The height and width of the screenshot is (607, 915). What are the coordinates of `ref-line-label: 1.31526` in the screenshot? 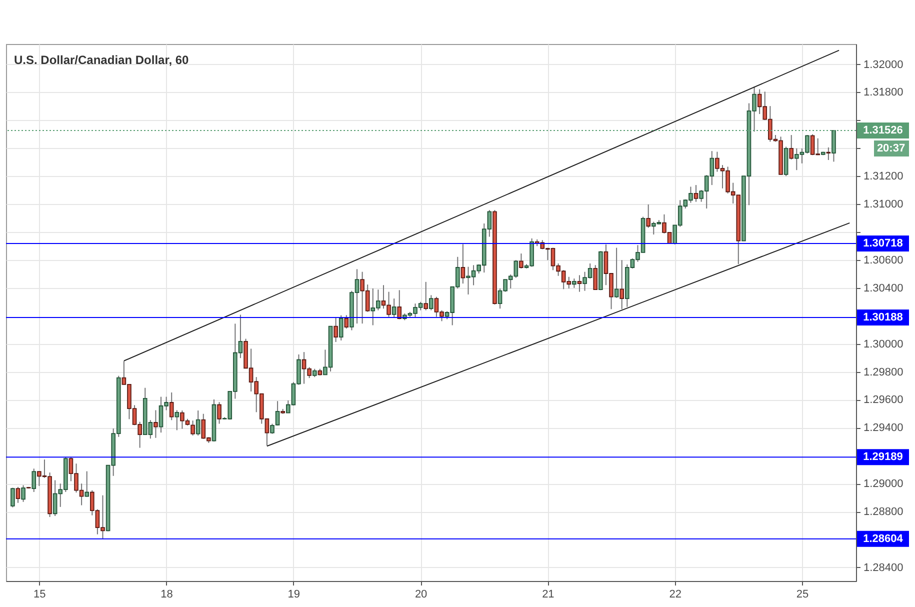 It's located at (883, 130).